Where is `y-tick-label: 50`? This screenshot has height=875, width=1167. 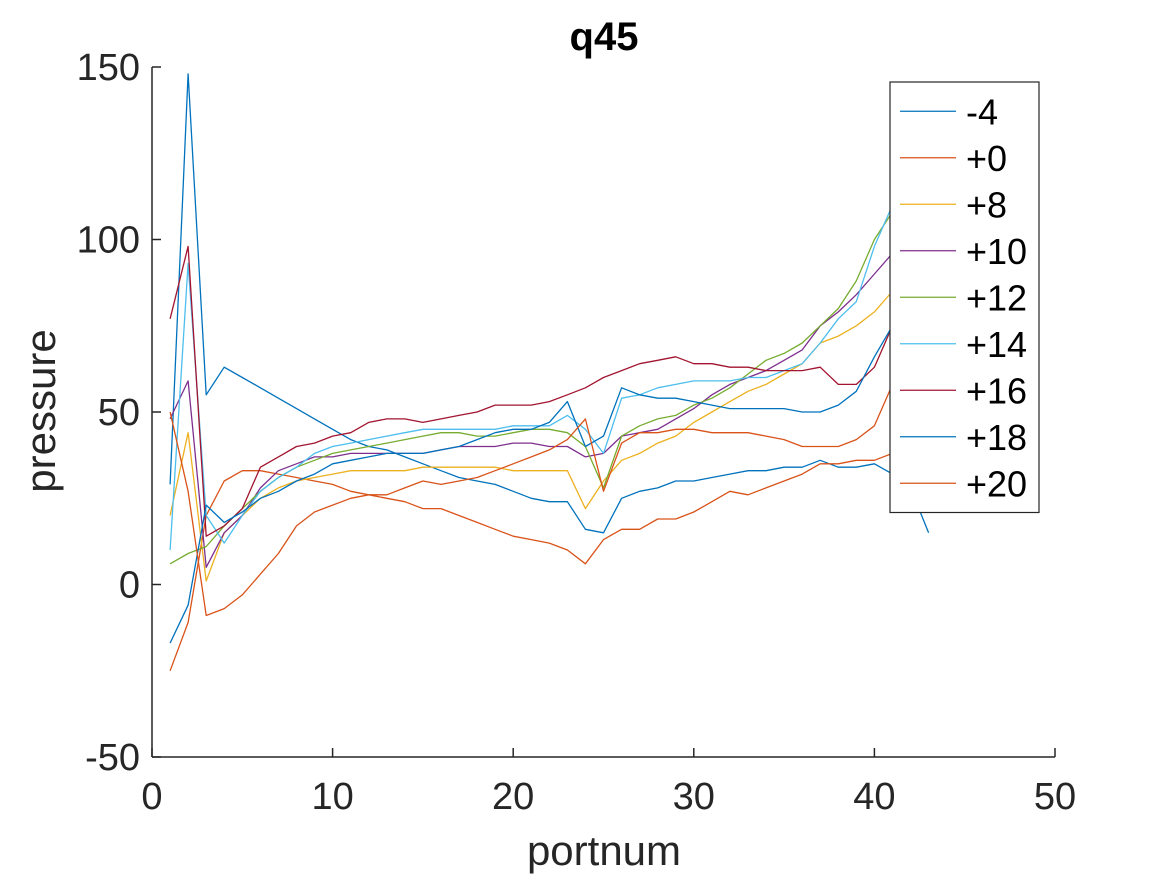 y-tick-label: 50 is located at coordinates (119, 413).